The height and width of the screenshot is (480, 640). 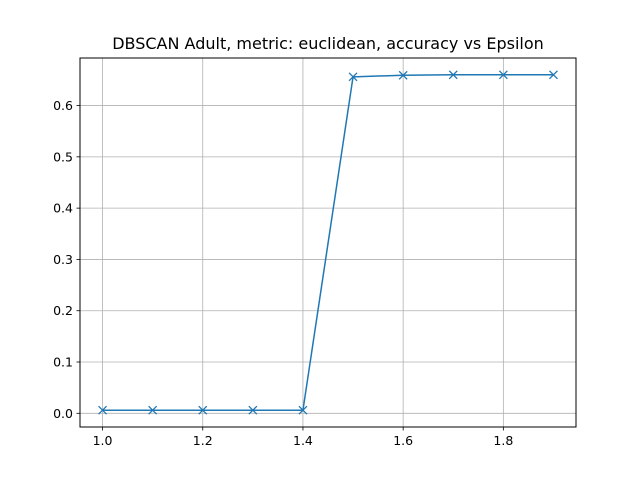 What do you see at coordinates (63, 156) in the screenshot?
I see `y-tick-label: 0.5` at bounding box center [63, 156].